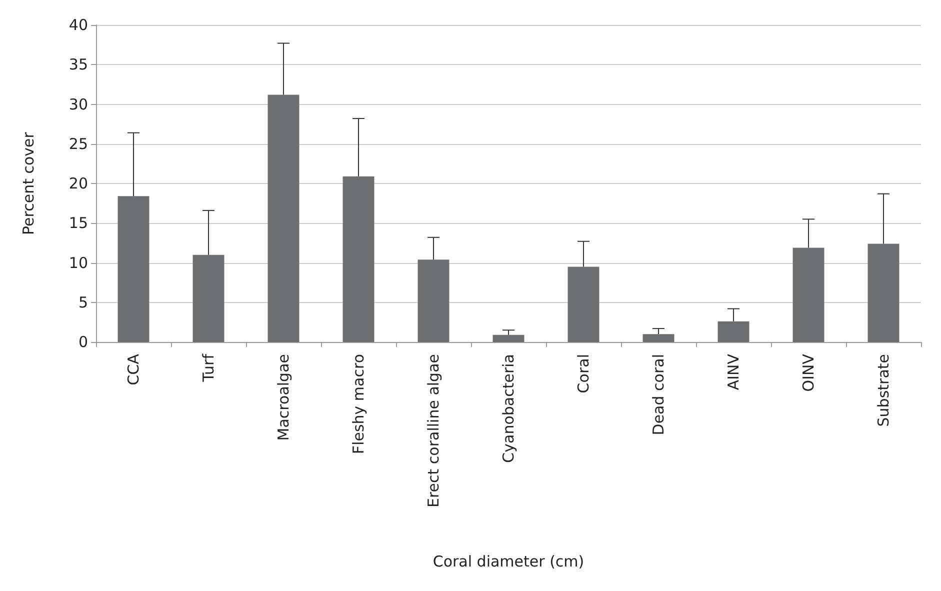 This screenshot has height=591, width=941. I want to click on x-tick-label: Cyanobacteria, so click(509, 408).